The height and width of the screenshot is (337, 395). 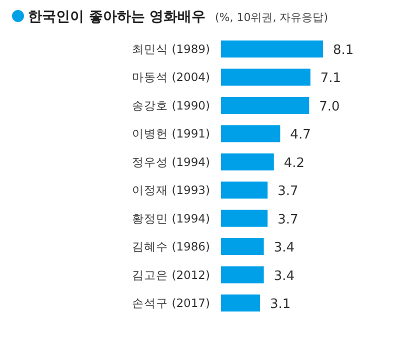 I want to click on chart-subtitle: (%, 10위권, 자유응답), so click(x=271, y=17).